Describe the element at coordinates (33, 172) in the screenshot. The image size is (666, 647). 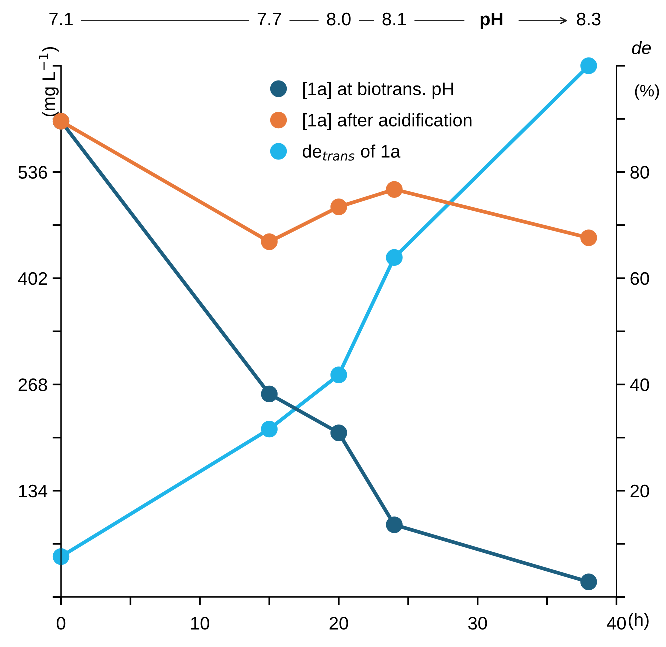
I see `y-tick-label: 536` at that location.